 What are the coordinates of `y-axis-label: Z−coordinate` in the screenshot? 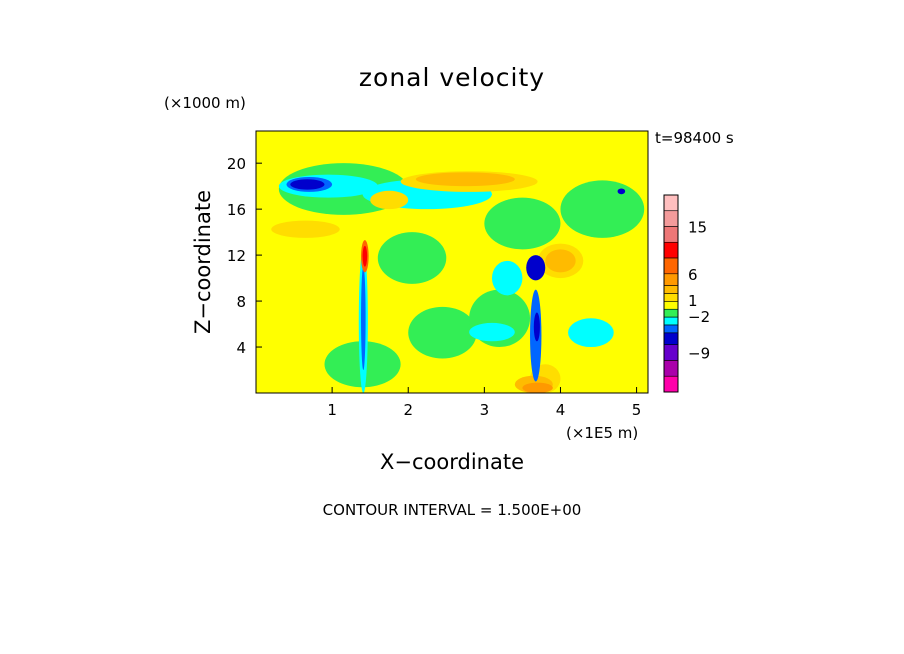 It's located at (203, 262).